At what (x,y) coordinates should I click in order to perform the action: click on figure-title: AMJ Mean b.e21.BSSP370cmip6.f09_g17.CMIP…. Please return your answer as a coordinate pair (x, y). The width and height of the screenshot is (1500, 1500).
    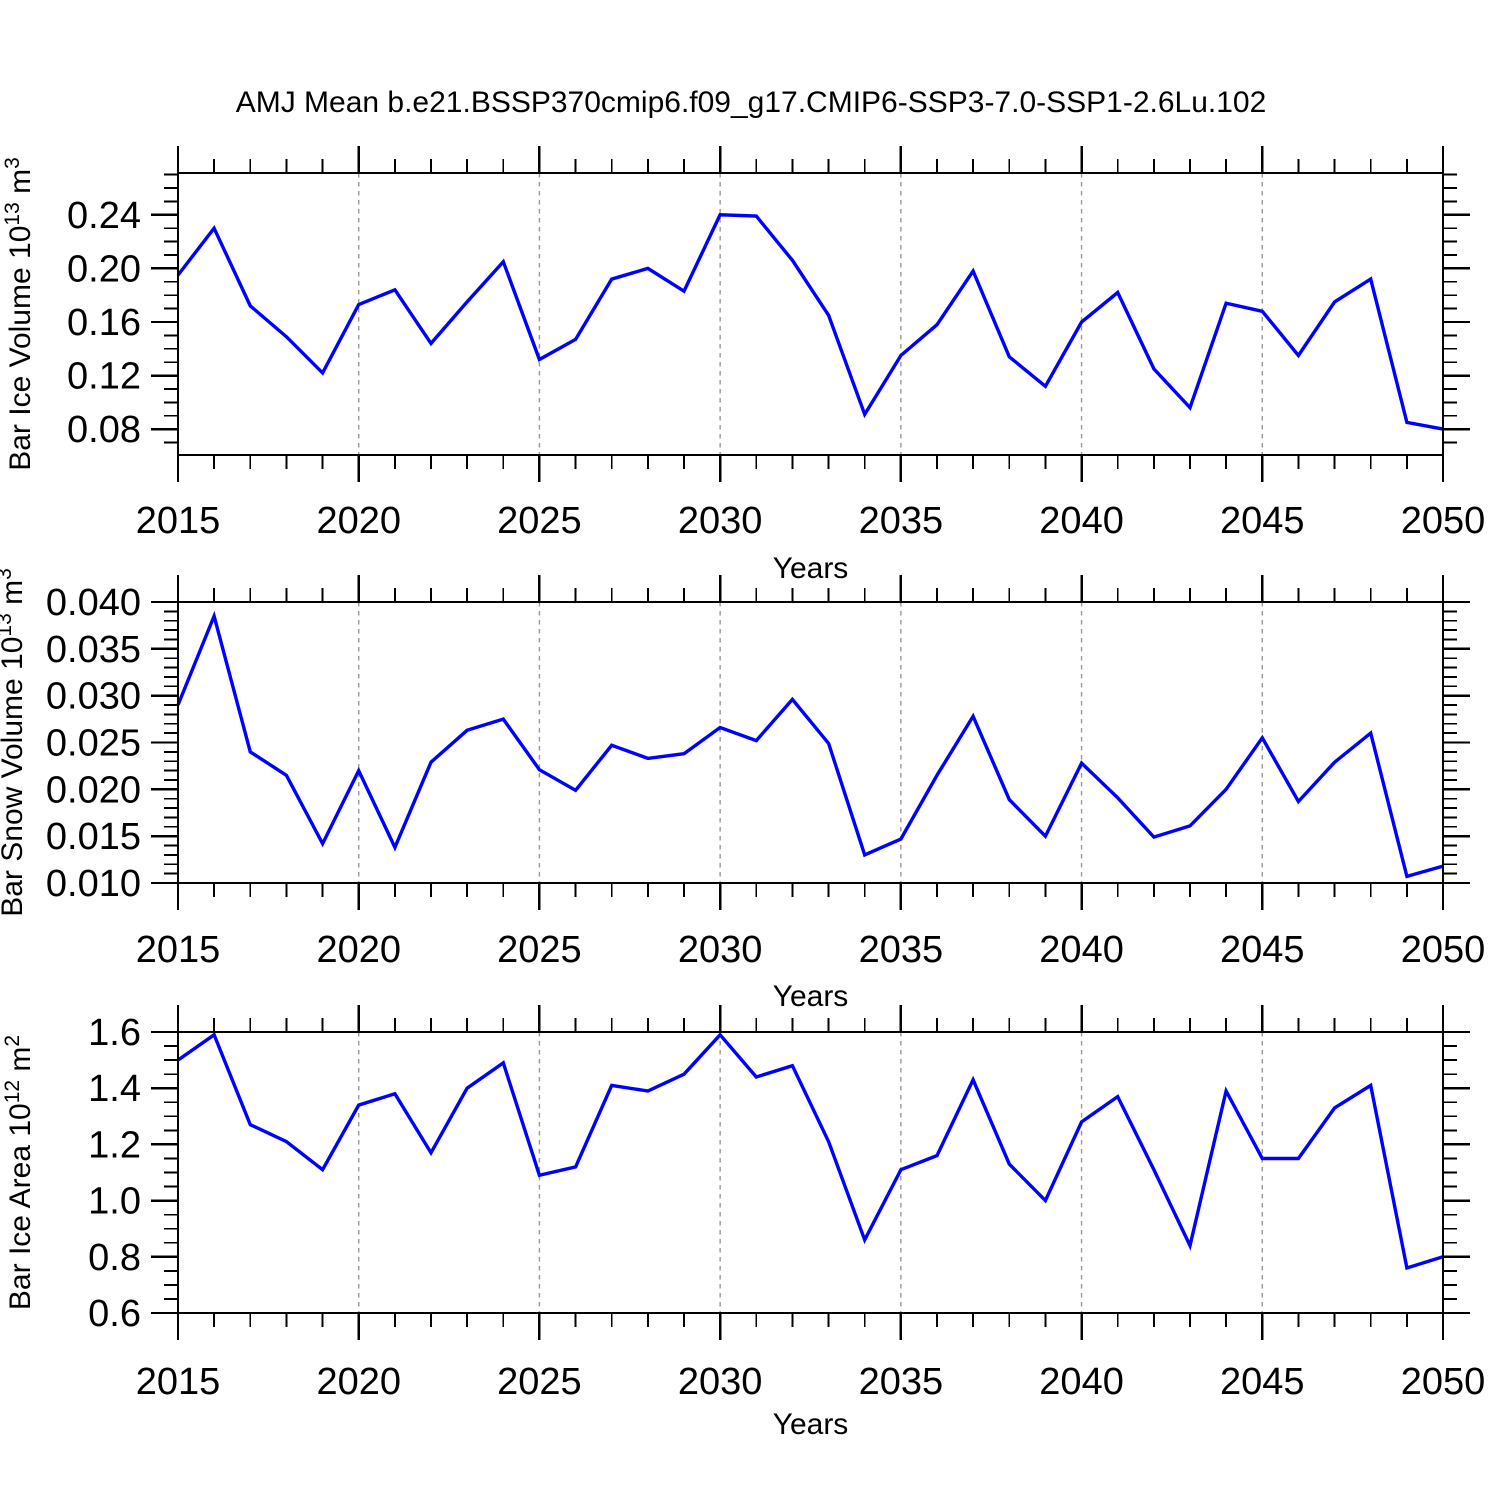
    Looking at the image, I should click on (751, 102).